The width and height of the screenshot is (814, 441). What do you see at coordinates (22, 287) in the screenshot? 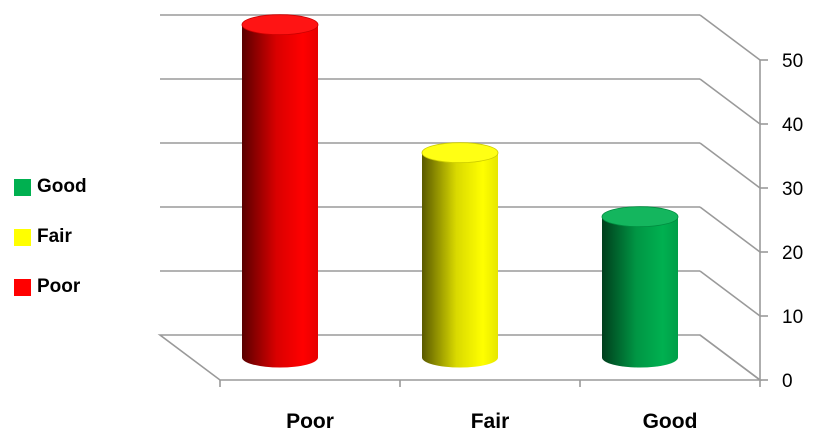
I see `legend-swatch-poor` at bounding box center [22, 287].